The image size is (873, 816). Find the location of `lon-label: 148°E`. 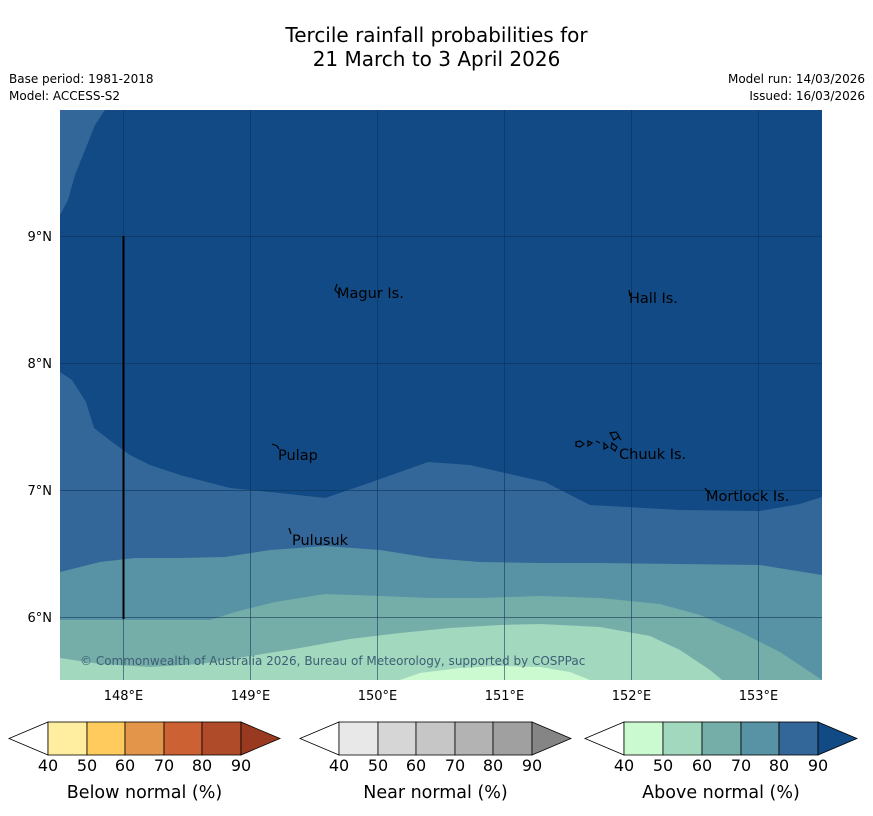

lon-label: 148°E is located at coordinates (124, 696).